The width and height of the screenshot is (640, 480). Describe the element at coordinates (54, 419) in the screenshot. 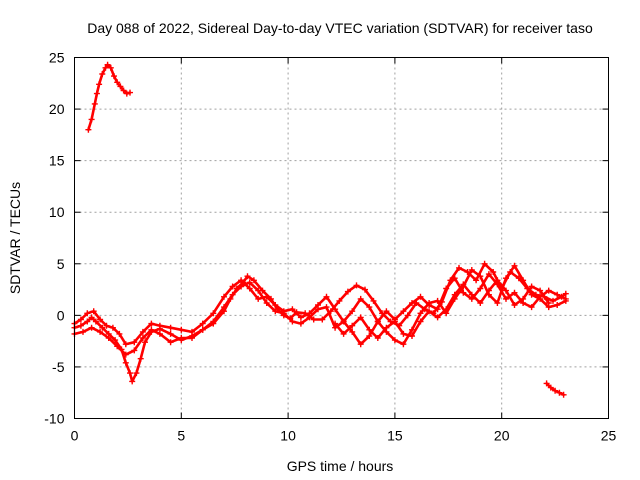

I see `y-tick-label: -10` at that location.